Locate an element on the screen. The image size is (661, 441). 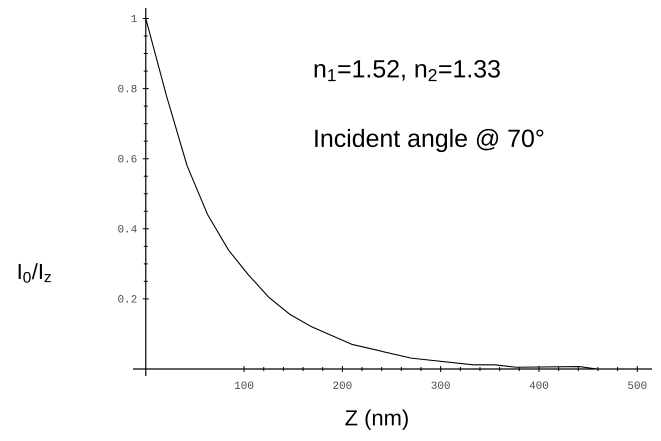
annotation: n$_{1}$=1.52, n$_{2}$=1.33 is located at coordinates (407, 71).